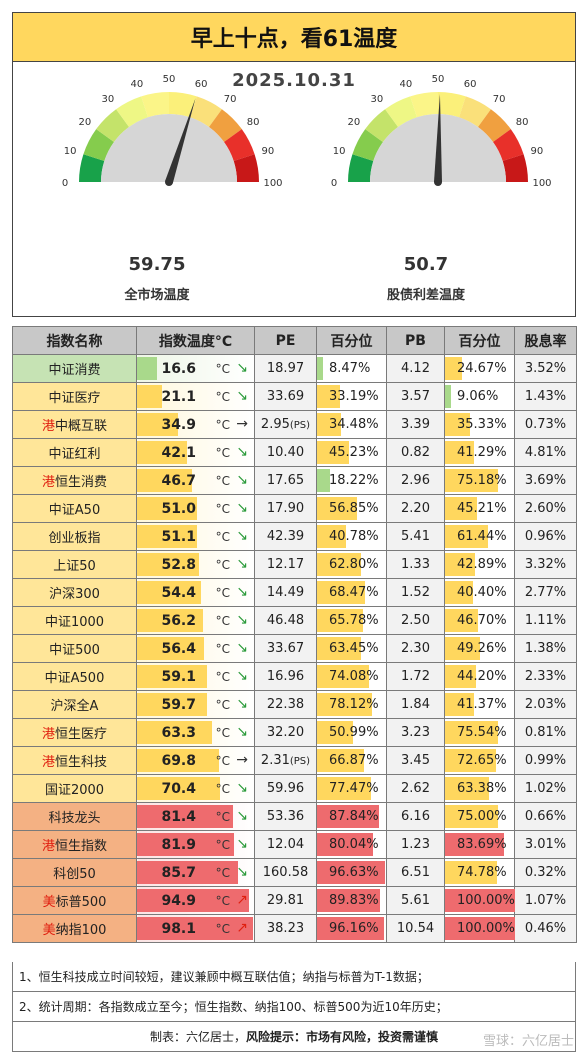 This screenshot has height=1062, width=588. Describe the element at coordinates (479, 816) in the screenshot. I see `pb-percentile-cell: 75.00%` at that location.